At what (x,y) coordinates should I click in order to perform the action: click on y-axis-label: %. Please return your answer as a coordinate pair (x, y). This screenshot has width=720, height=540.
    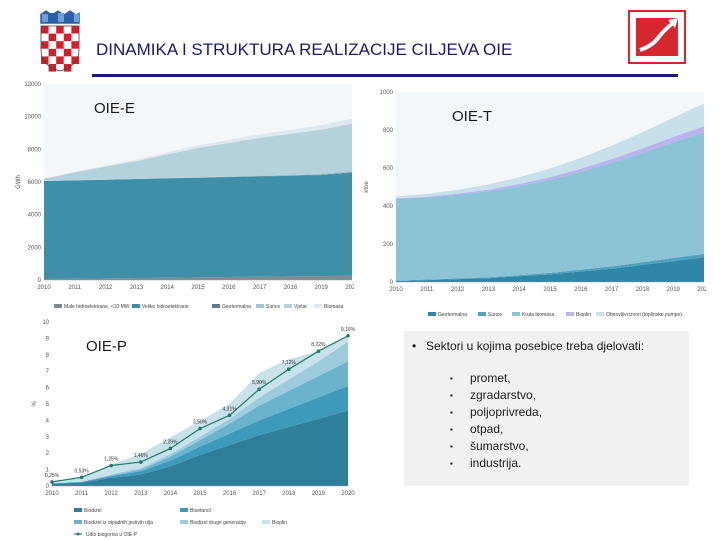
    Looking at the image, I should click on (35, 404).